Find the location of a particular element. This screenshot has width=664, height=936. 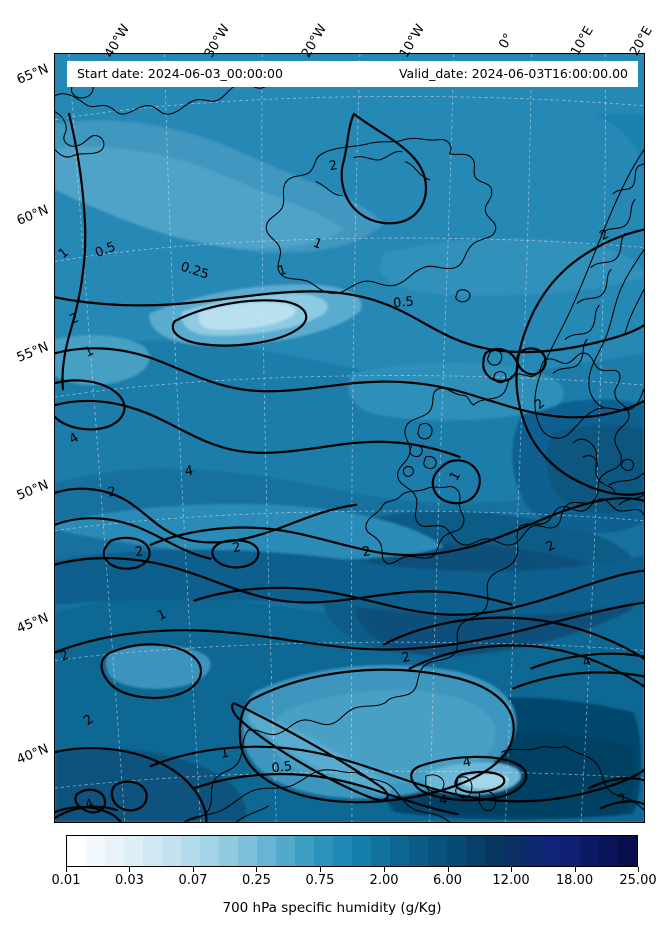

latitude-tick-label: 55°N is located at coordinates (32, 352).